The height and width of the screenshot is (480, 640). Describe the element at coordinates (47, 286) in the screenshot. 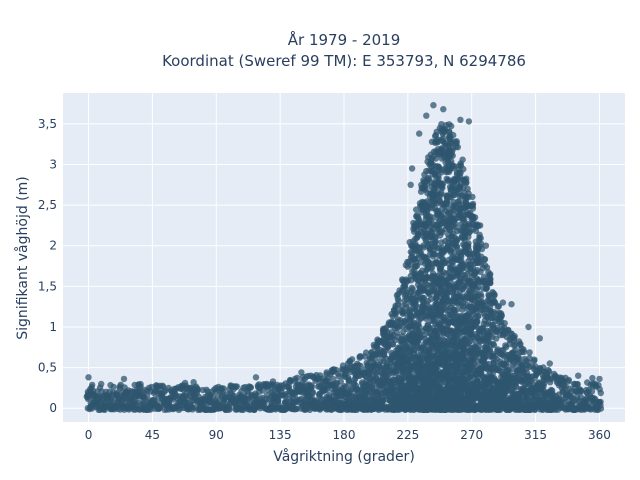

I see `y-tick-label: 1,5` at that location.